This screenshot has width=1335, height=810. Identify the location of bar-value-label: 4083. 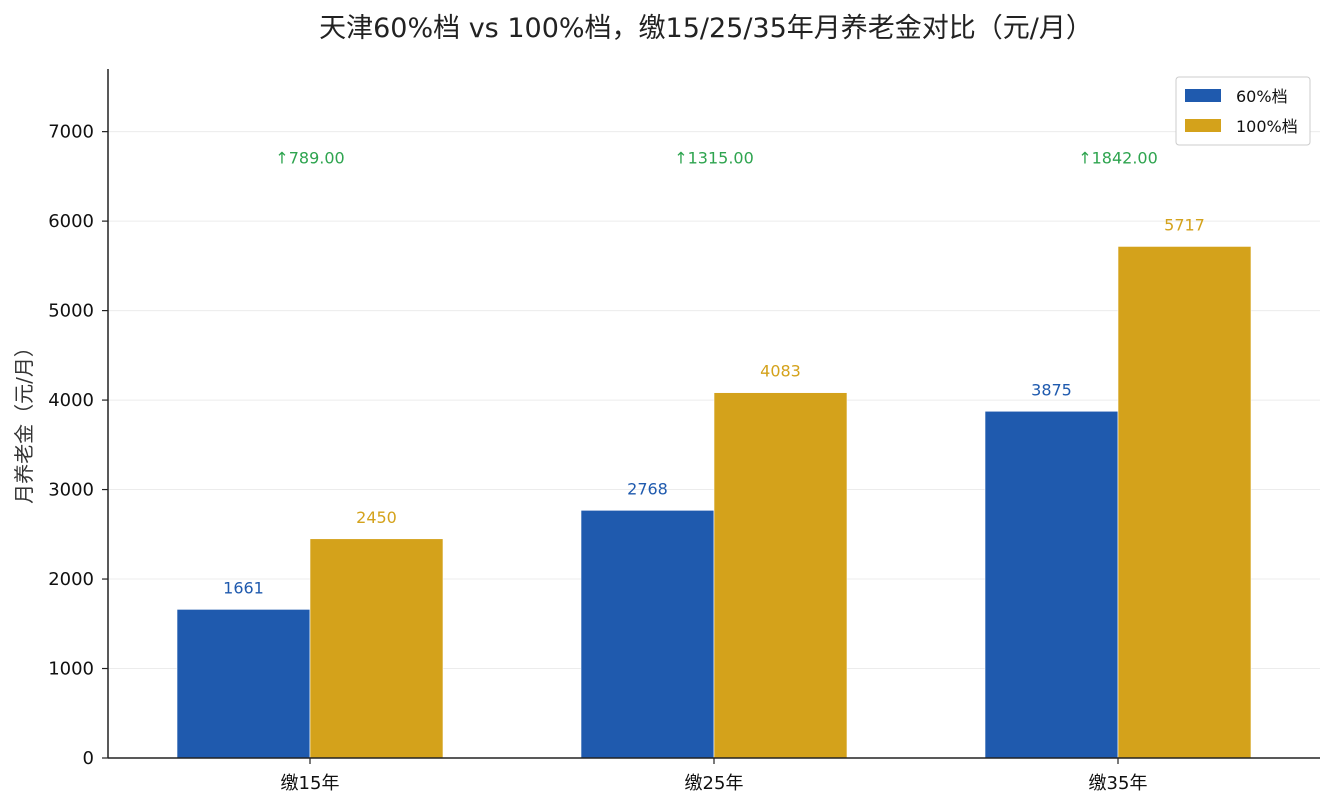
(780, 371).